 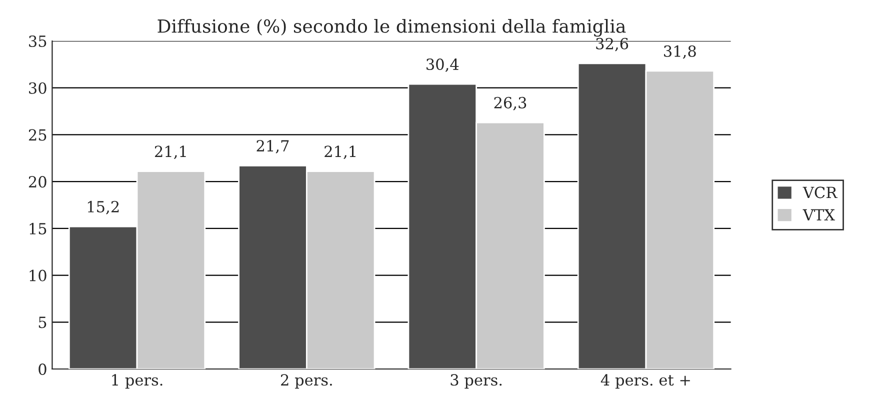 I want to click on x-tick-label: 4 pers. et +, so click(x=645, y=381).